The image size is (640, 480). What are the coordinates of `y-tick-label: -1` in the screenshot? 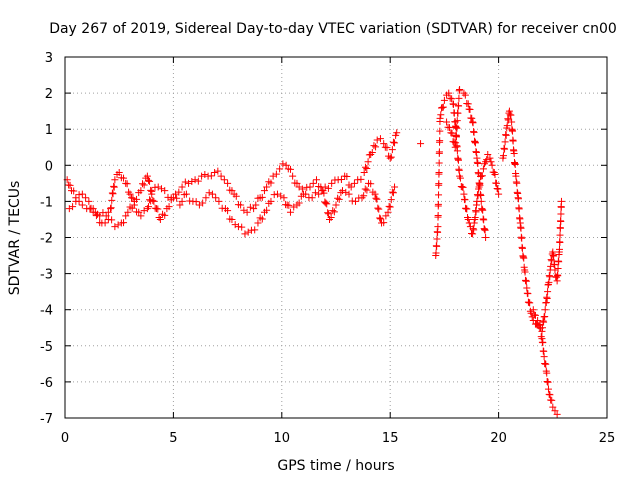 It's located at (46, 202).